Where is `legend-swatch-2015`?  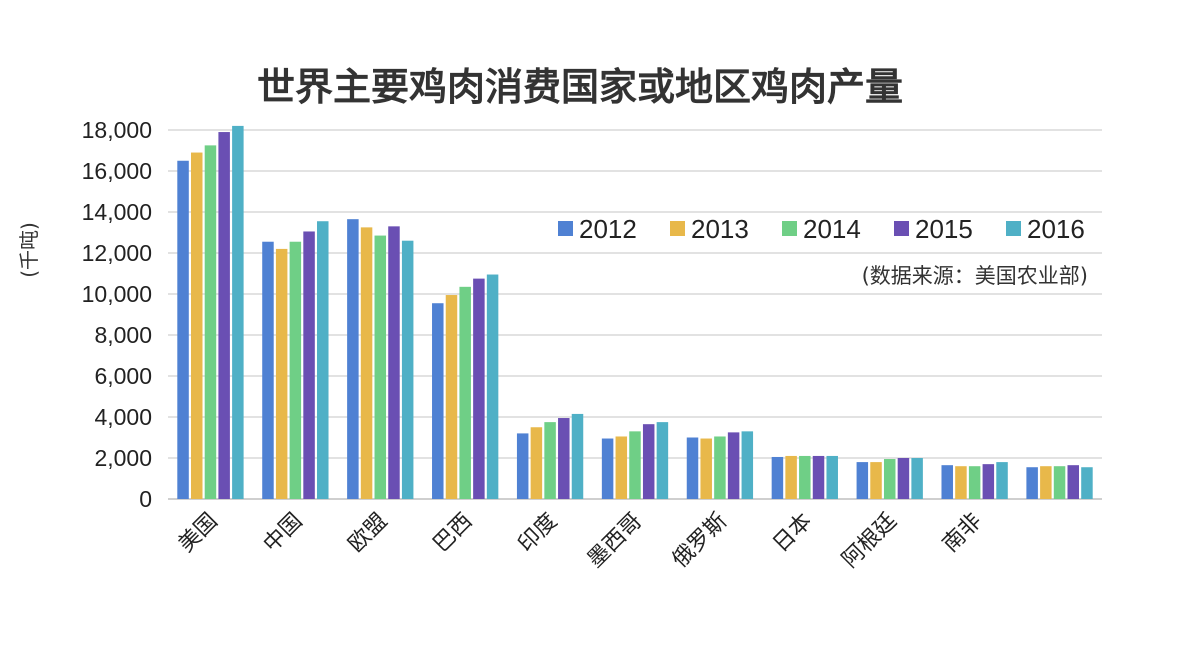 legend-swatch-2015 is located at coordinates (901, 228).